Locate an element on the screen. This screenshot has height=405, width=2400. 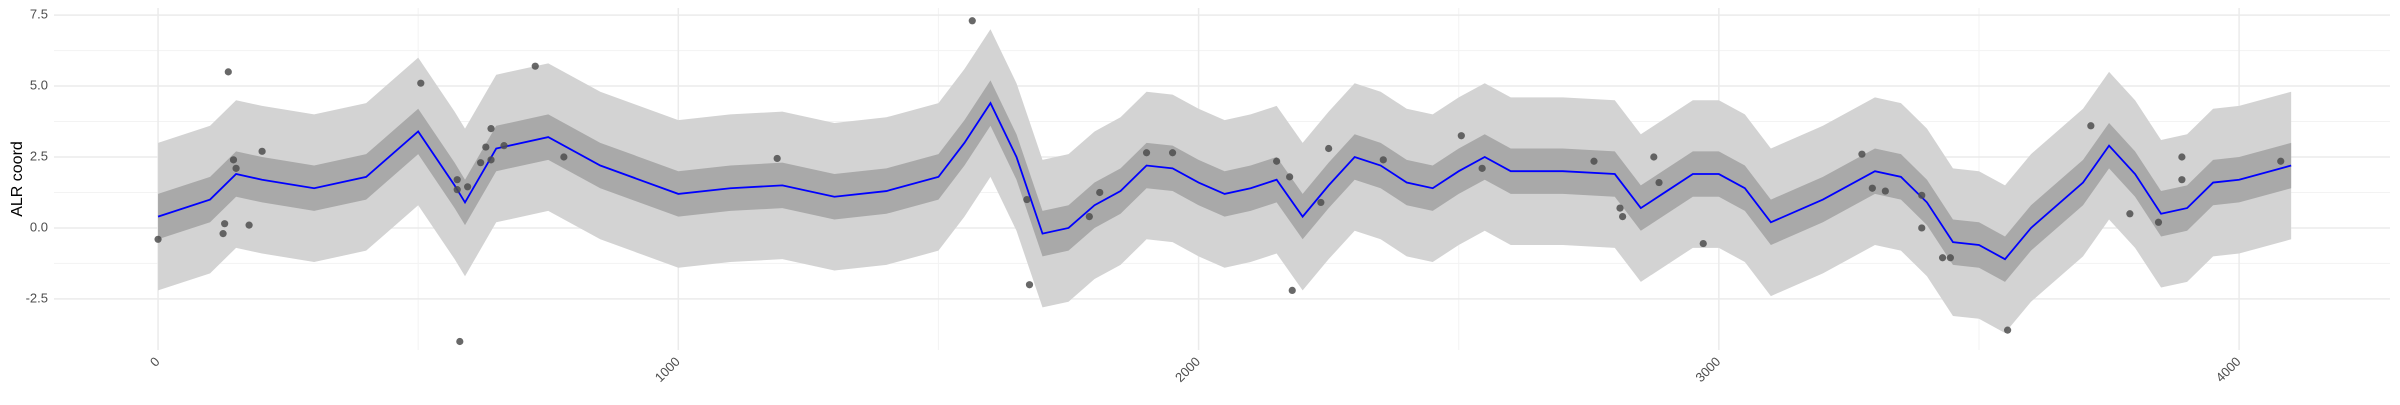
y-tick-label: 2.5 is located at coordinates (39, 155).